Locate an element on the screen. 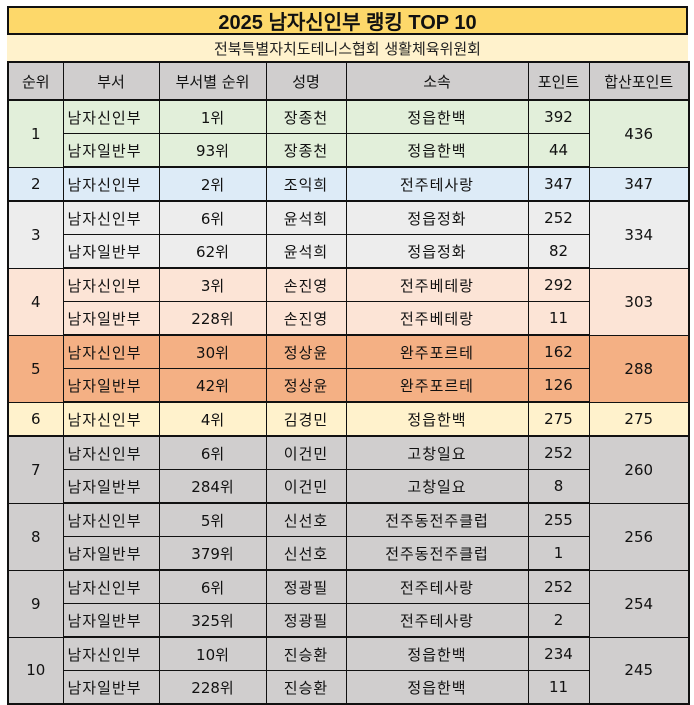  affiliation-cell: 정읍정화 is located at coordinates (437, 217).